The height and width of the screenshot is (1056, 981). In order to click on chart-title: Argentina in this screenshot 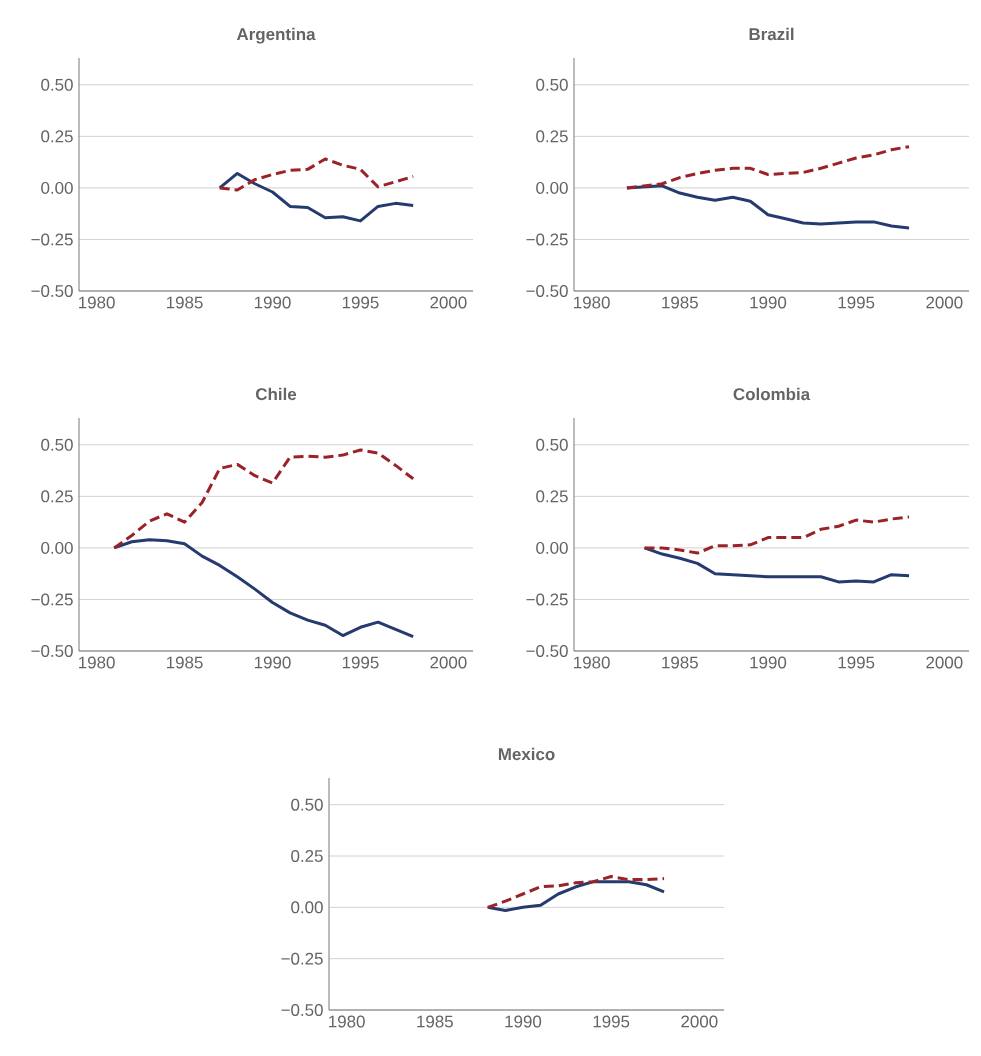, I will do `click(276, 35)`.